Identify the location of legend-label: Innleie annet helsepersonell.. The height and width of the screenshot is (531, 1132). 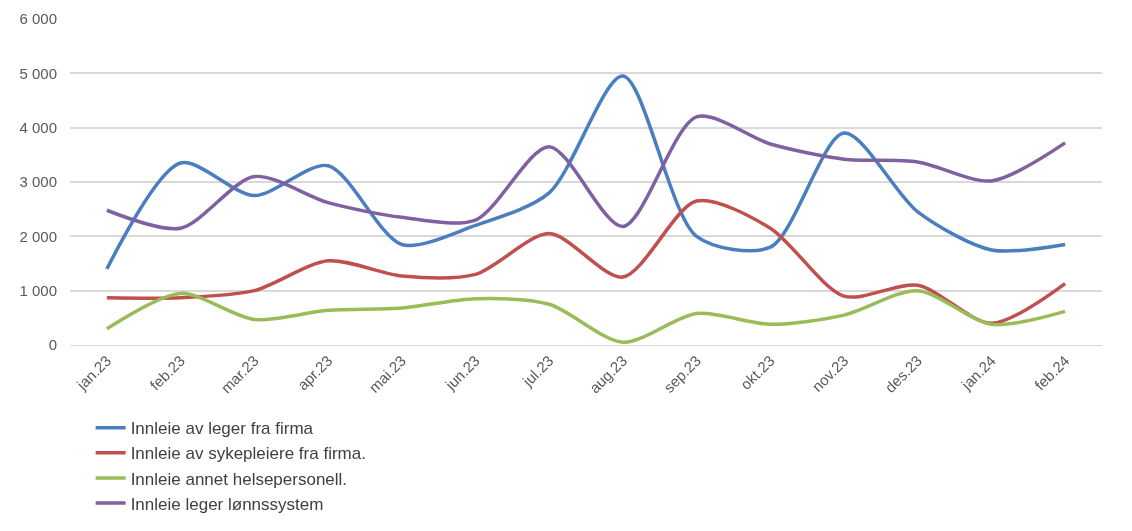
(239, 479).